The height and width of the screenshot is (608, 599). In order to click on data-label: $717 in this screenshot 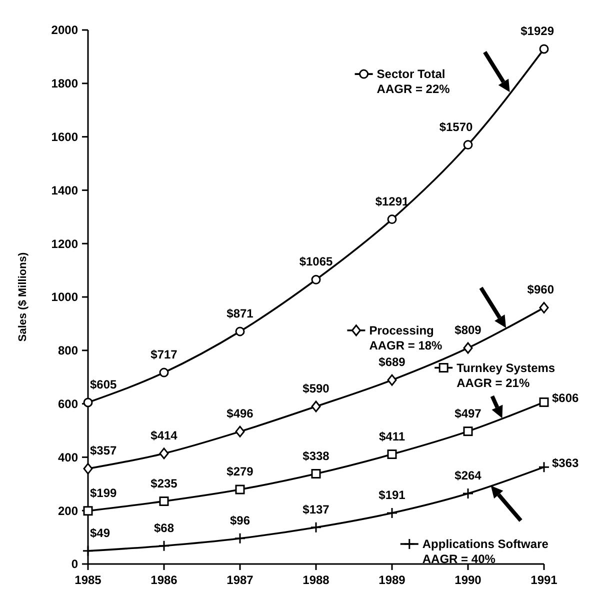, I will do `click(164, 355)`.